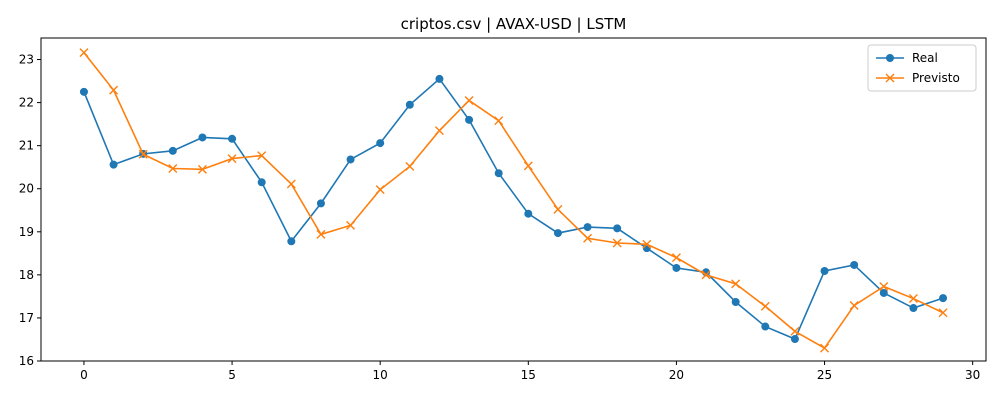 The height and width of the screenshot is (400, 1000). Describe the element at coordinates (824, 375) in the screenshot. I see `x-tick-label: 25` at that location.